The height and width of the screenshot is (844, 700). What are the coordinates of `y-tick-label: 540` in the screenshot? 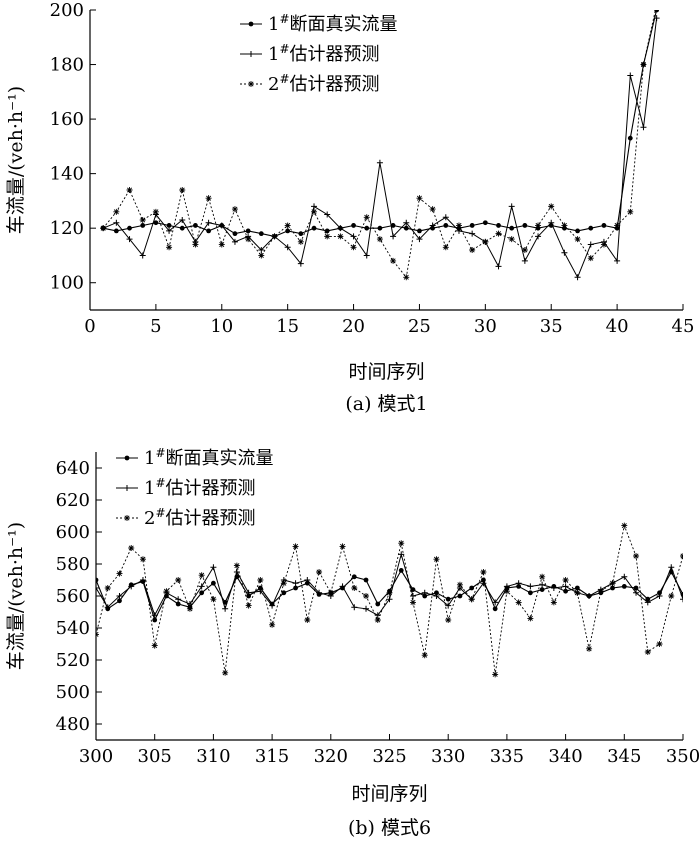 It's located at (73, 628).